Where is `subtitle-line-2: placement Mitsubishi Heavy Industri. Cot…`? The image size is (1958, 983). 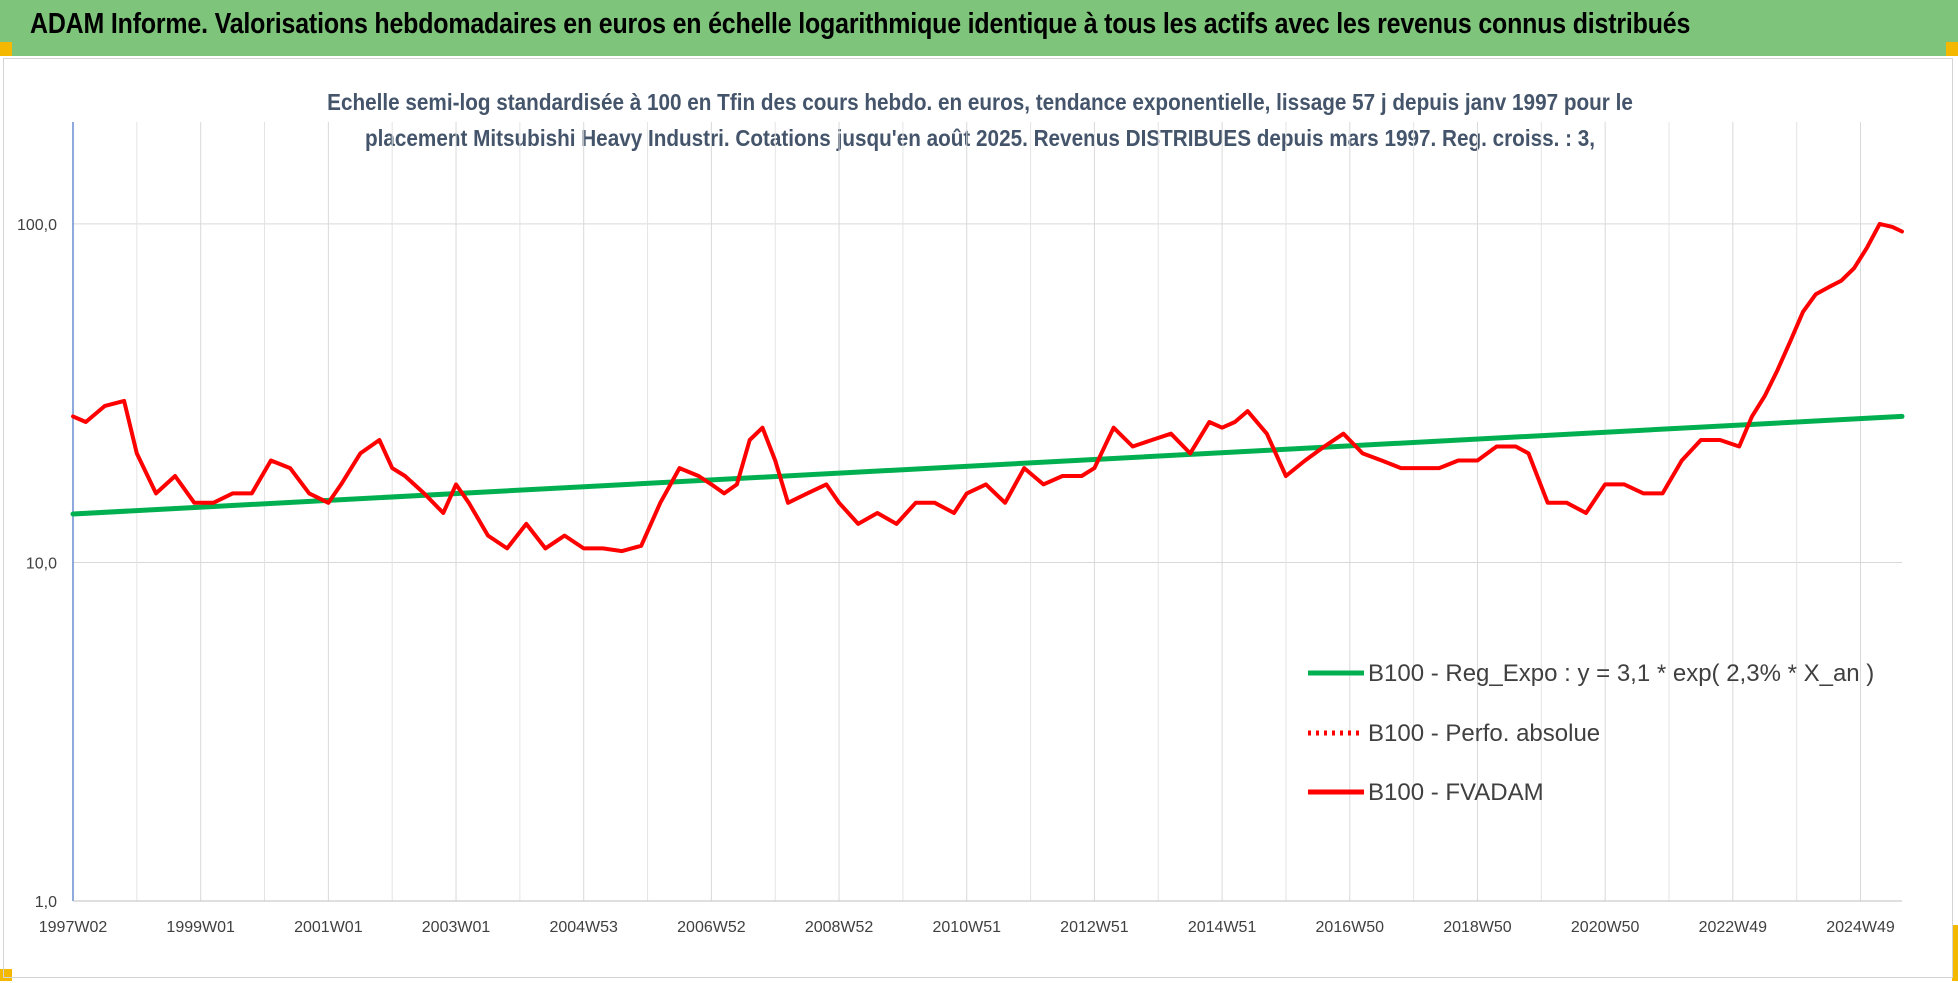
subtitle-line-2: placement Mitsubishi Heavy Industri. Cot… is located at coordinates (980, 138).